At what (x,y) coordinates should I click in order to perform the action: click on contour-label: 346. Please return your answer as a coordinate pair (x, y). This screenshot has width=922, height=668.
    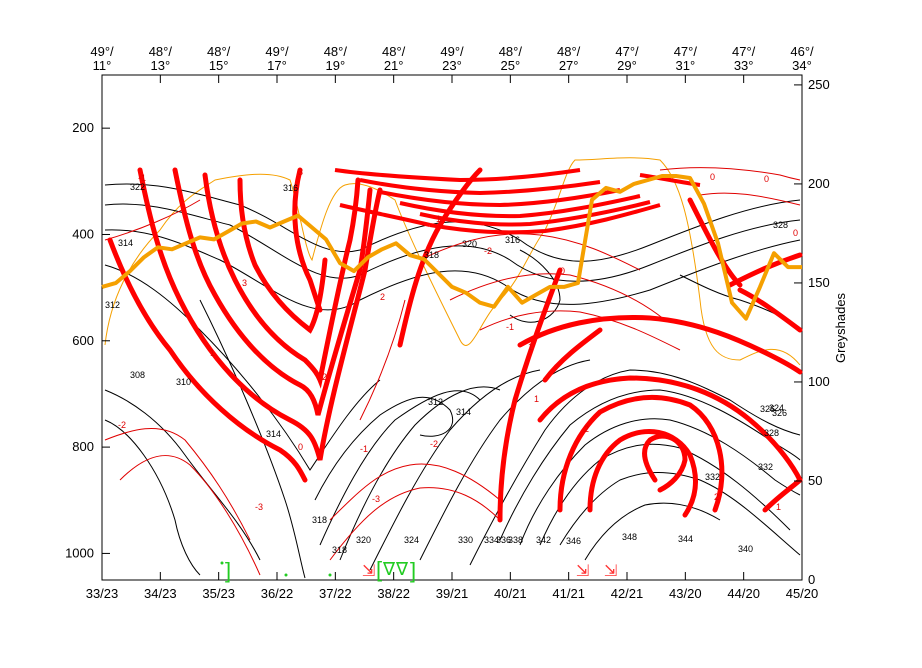
    Looking at the image, I should click on (573, 541).